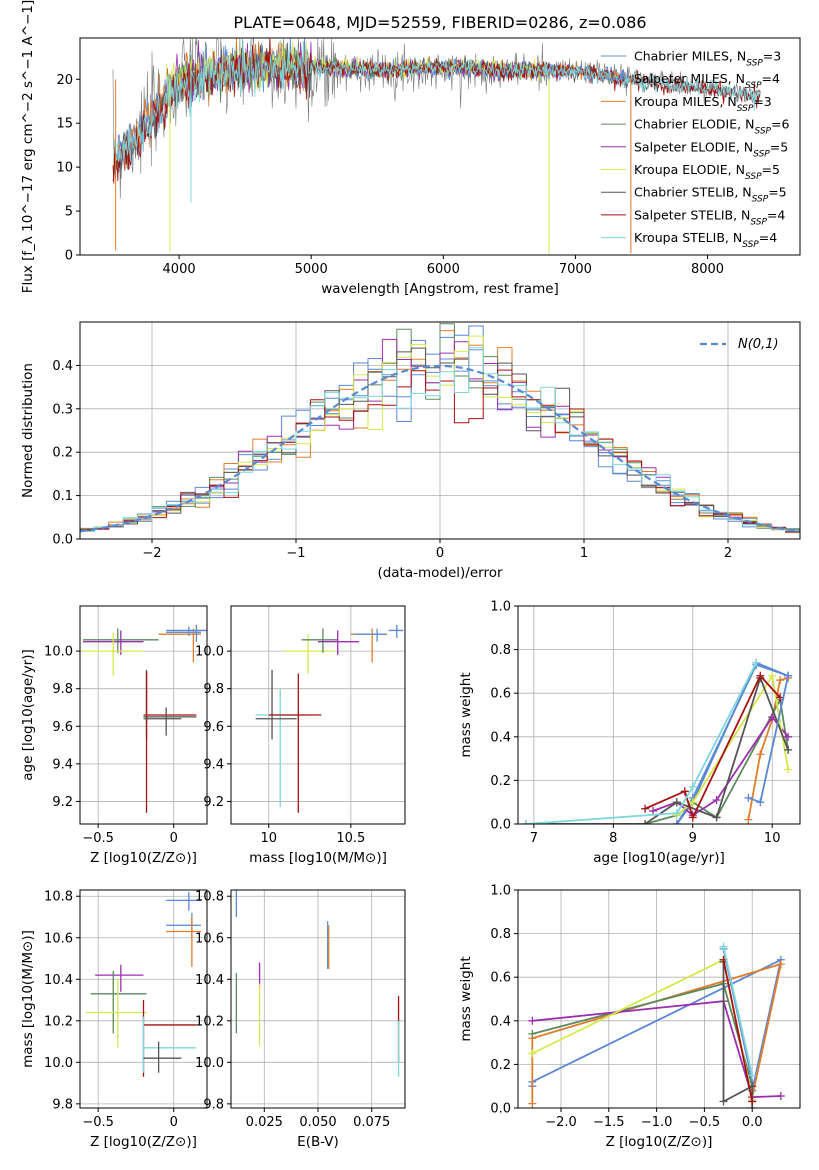 This screenshot has height=1170, width=819. What do you see at coordinates (69, 256) in the screenshot?
I see `y-tick-label: 0` at bounding box center [69, 256].